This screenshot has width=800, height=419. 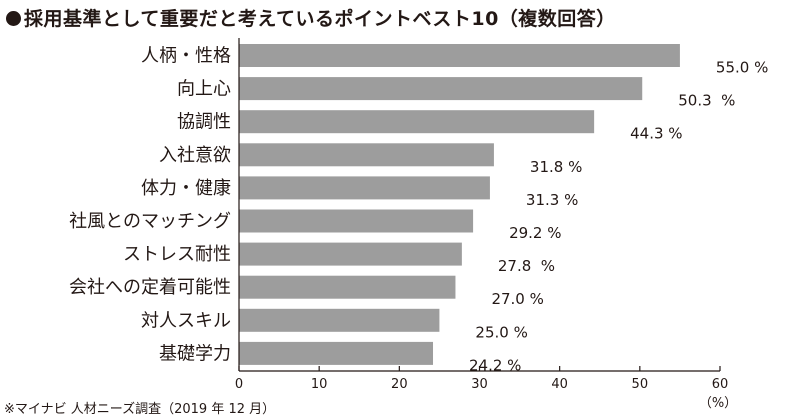 I want to click on bullet-icon, so click(x=13, y=18).